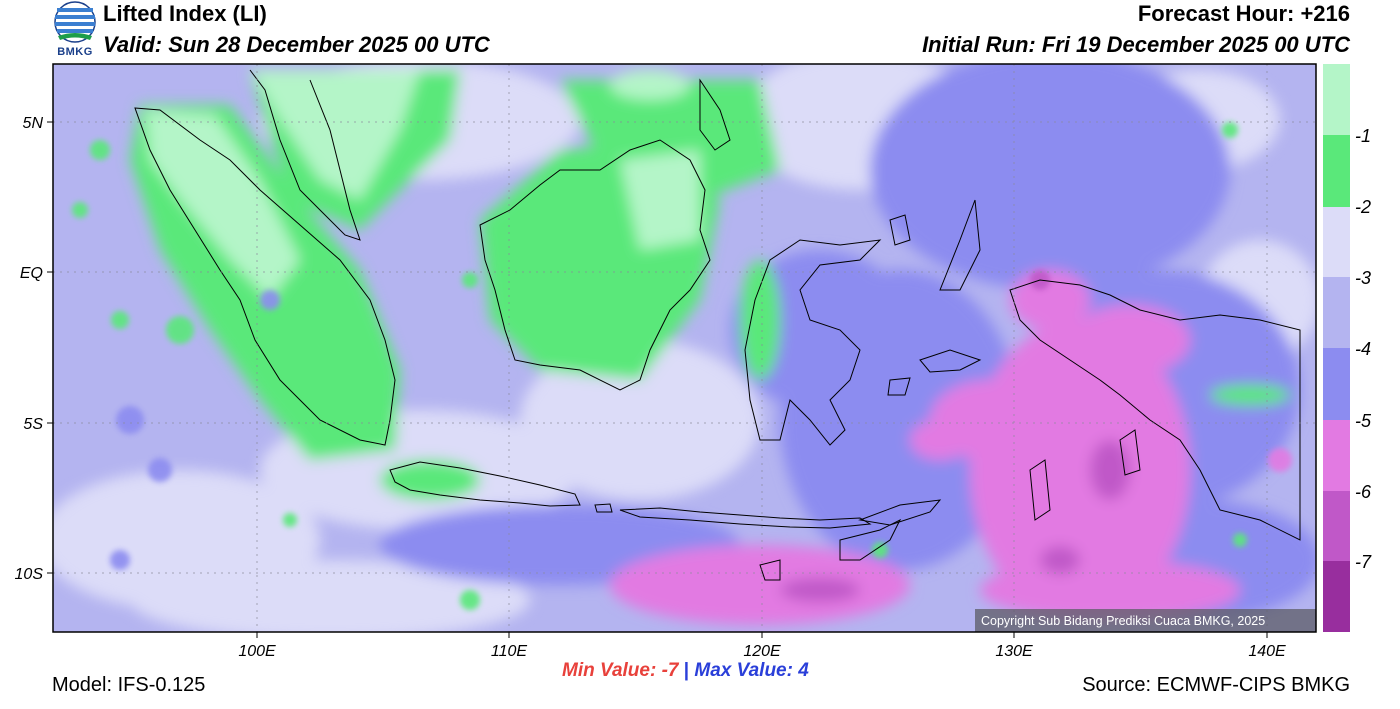 This screenshot has height=709, width=1400. Describe the element at coordinates (33, 424) in the screenshot. I see `lat-label-5s: 5S` at that location.